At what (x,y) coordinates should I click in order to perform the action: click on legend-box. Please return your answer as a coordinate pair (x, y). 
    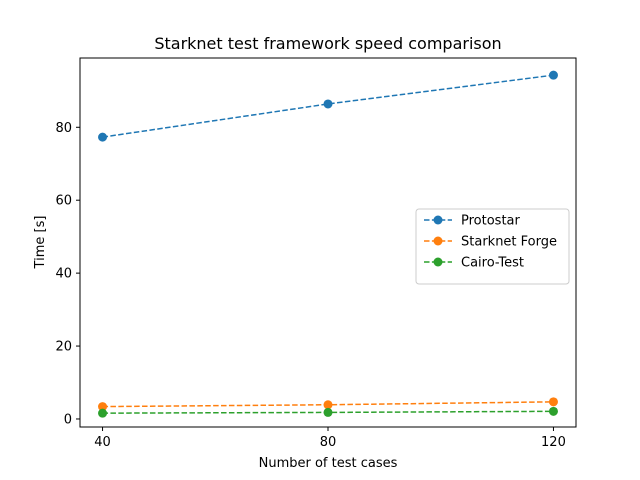
    Looking at the image, I should click on (492, 246).